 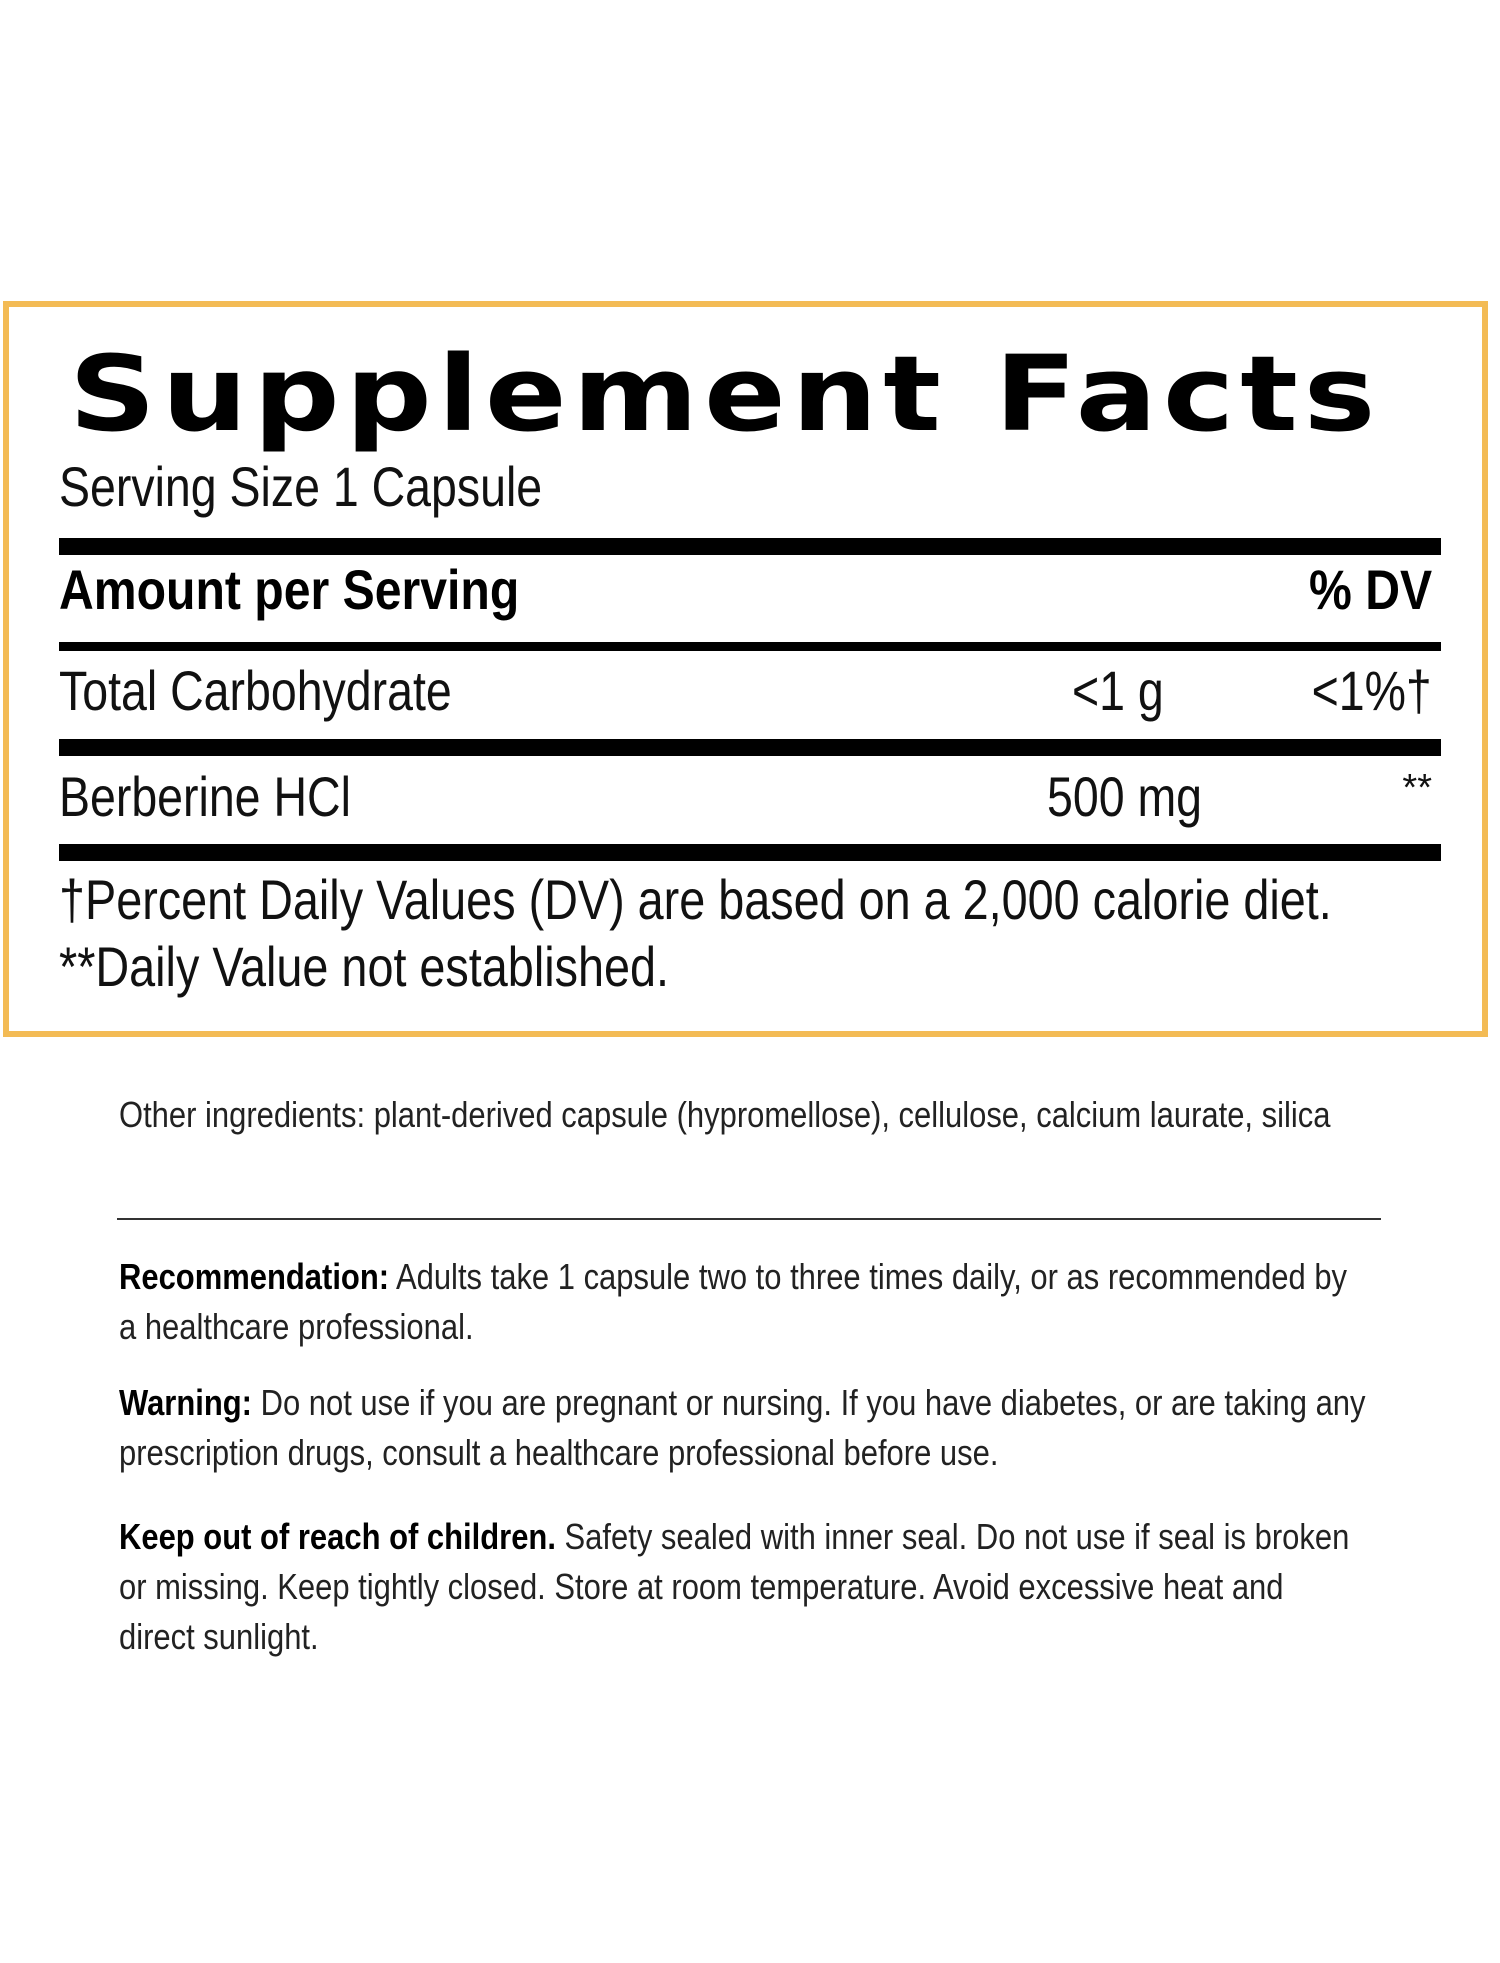 What do you see at coordinates (1118, 690) in the screenshot?
I see `row-total-carbohydrate-amount: <1 g` at bounding box center [1118, 690].